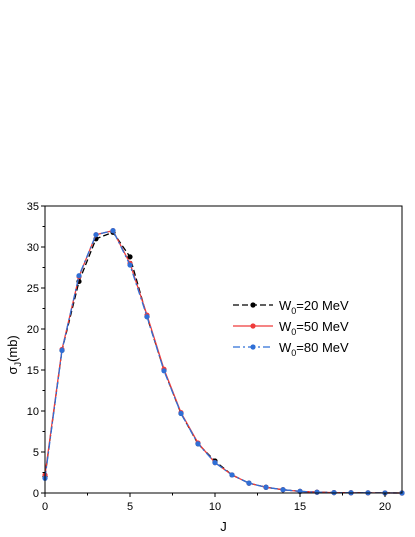 The image size is (415, 537). I want to click on y-tick-label: 5, so click(36, 453).